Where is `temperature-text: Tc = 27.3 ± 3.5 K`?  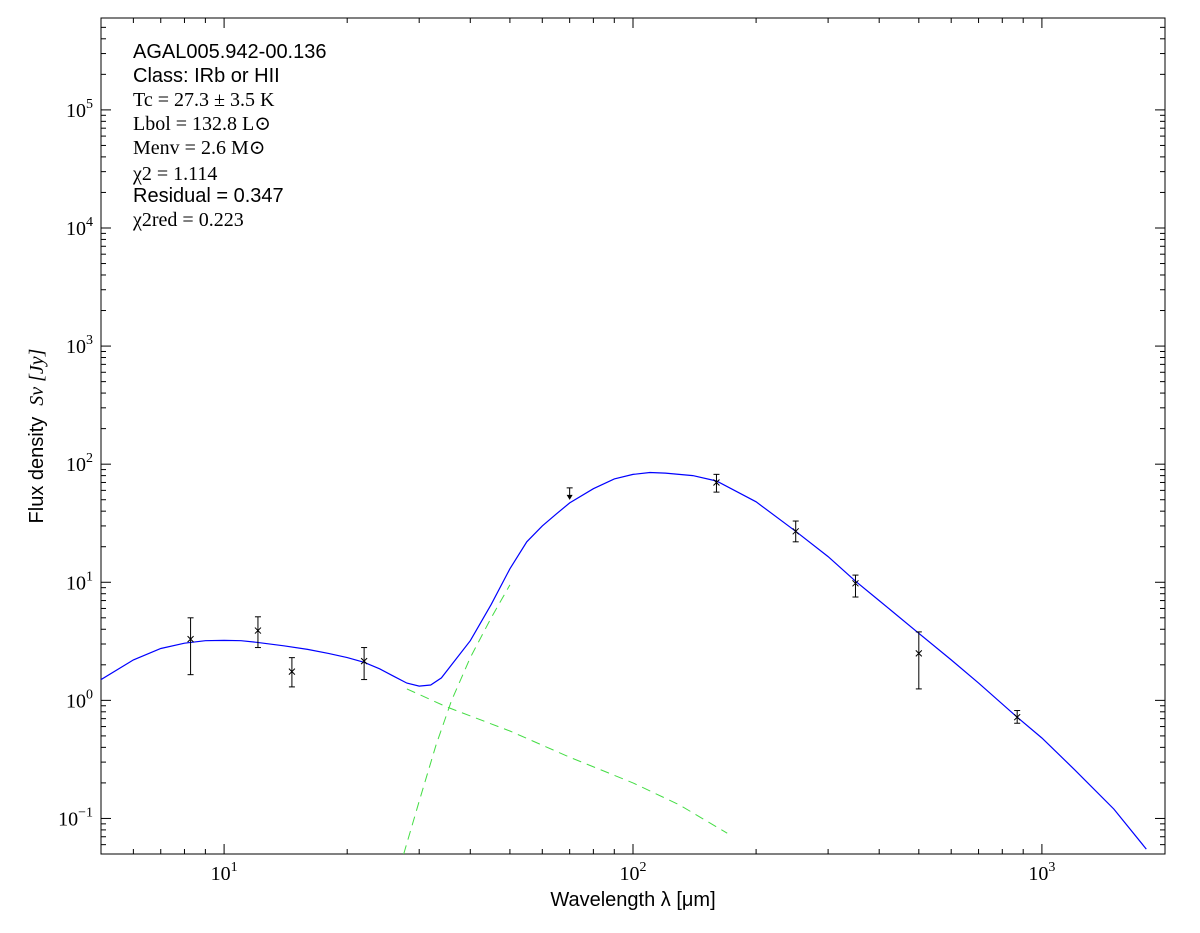 temperature-text: Tc = 27.3 ± 3.5 K is located at coordinates (204, 100).